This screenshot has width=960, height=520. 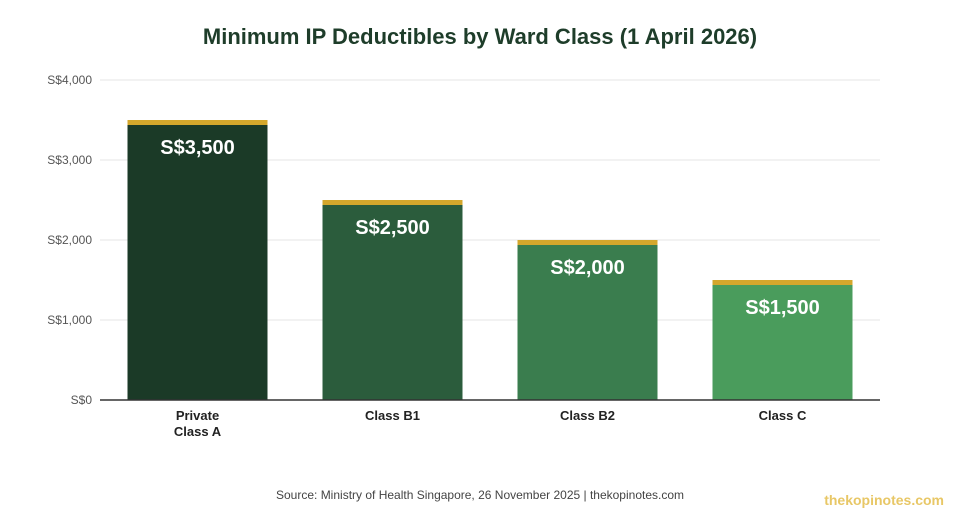 What do you see at coordinates (392, 228) in the screenshot?
I see `bar-value-label: S$2,500` at bounding box center [392, 228].